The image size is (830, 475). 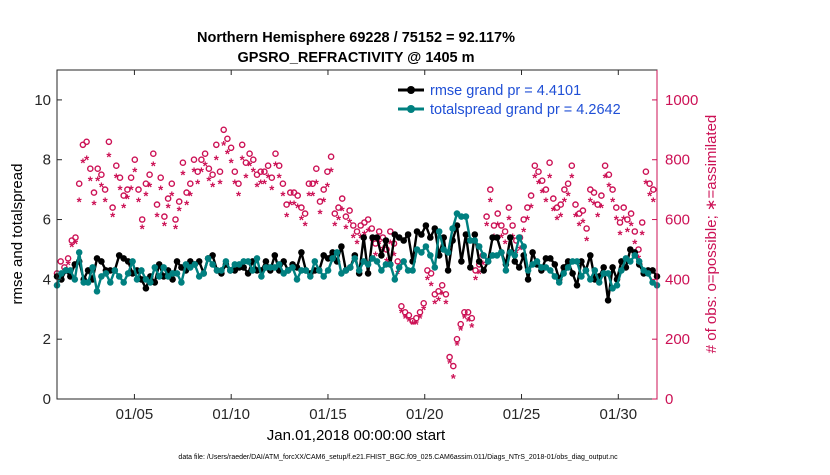 What do you see at coordinates (411, 90) in the screenshot?
I see `legend-rmse-marker` at bounding box center [411, 90].